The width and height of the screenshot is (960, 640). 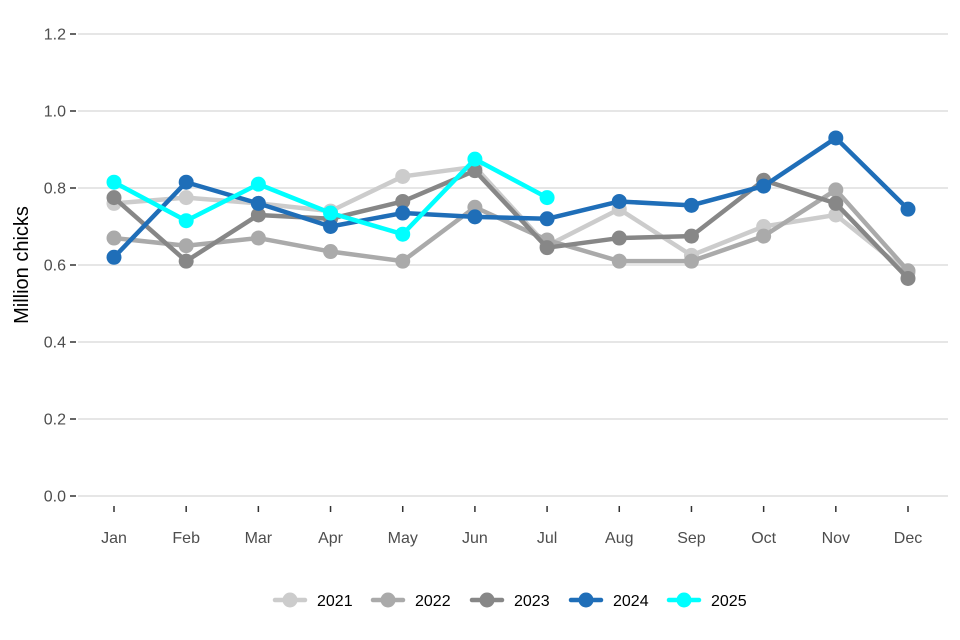 I want to click on x-tick-label: Apr, so click(x=331, y=538).